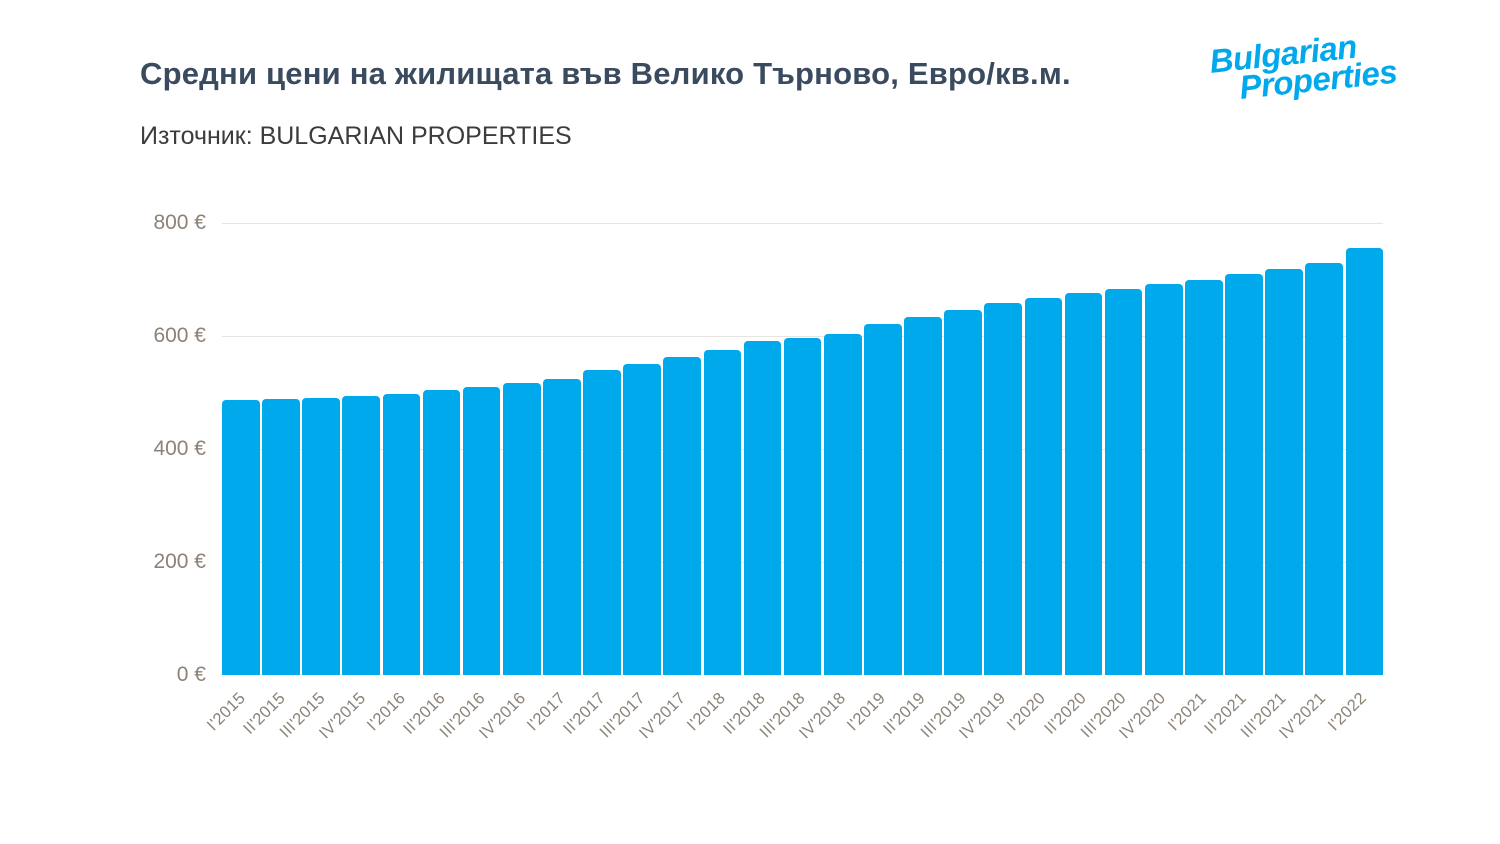 This screenshot has height=844, width=1500. Describe the element at coordinates (179, 222) in the screenshot. I see `y-tick-label: 800 €` at that location.